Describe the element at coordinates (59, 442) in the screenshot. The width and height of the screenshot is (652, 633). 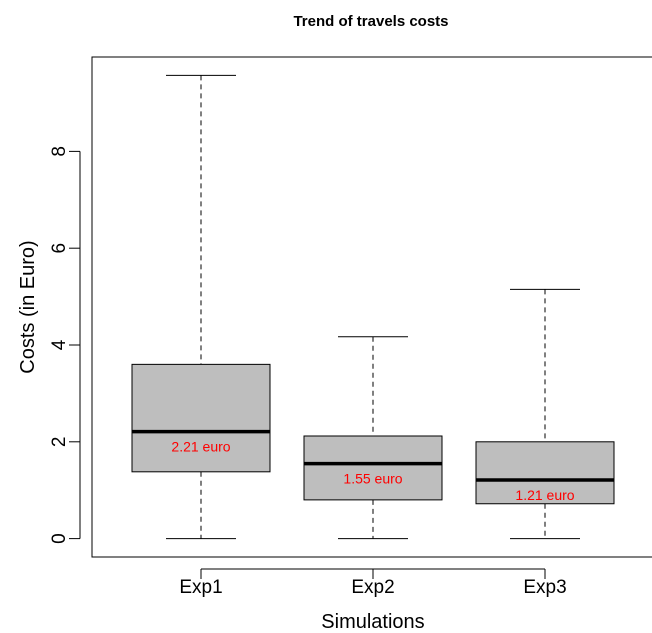
I see `y-tick-label: 2` at that location.